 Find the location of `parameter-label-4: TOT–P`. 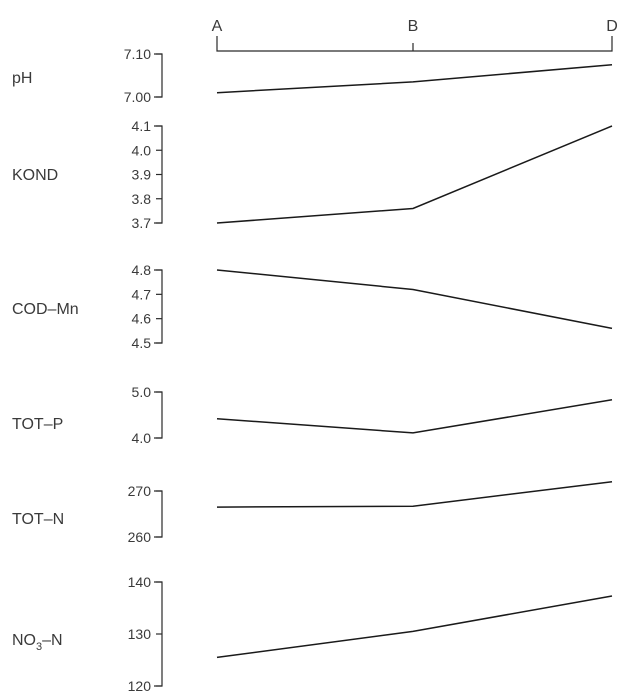

parameter-label-4: TOT–P is located at coordinates (37, 424).